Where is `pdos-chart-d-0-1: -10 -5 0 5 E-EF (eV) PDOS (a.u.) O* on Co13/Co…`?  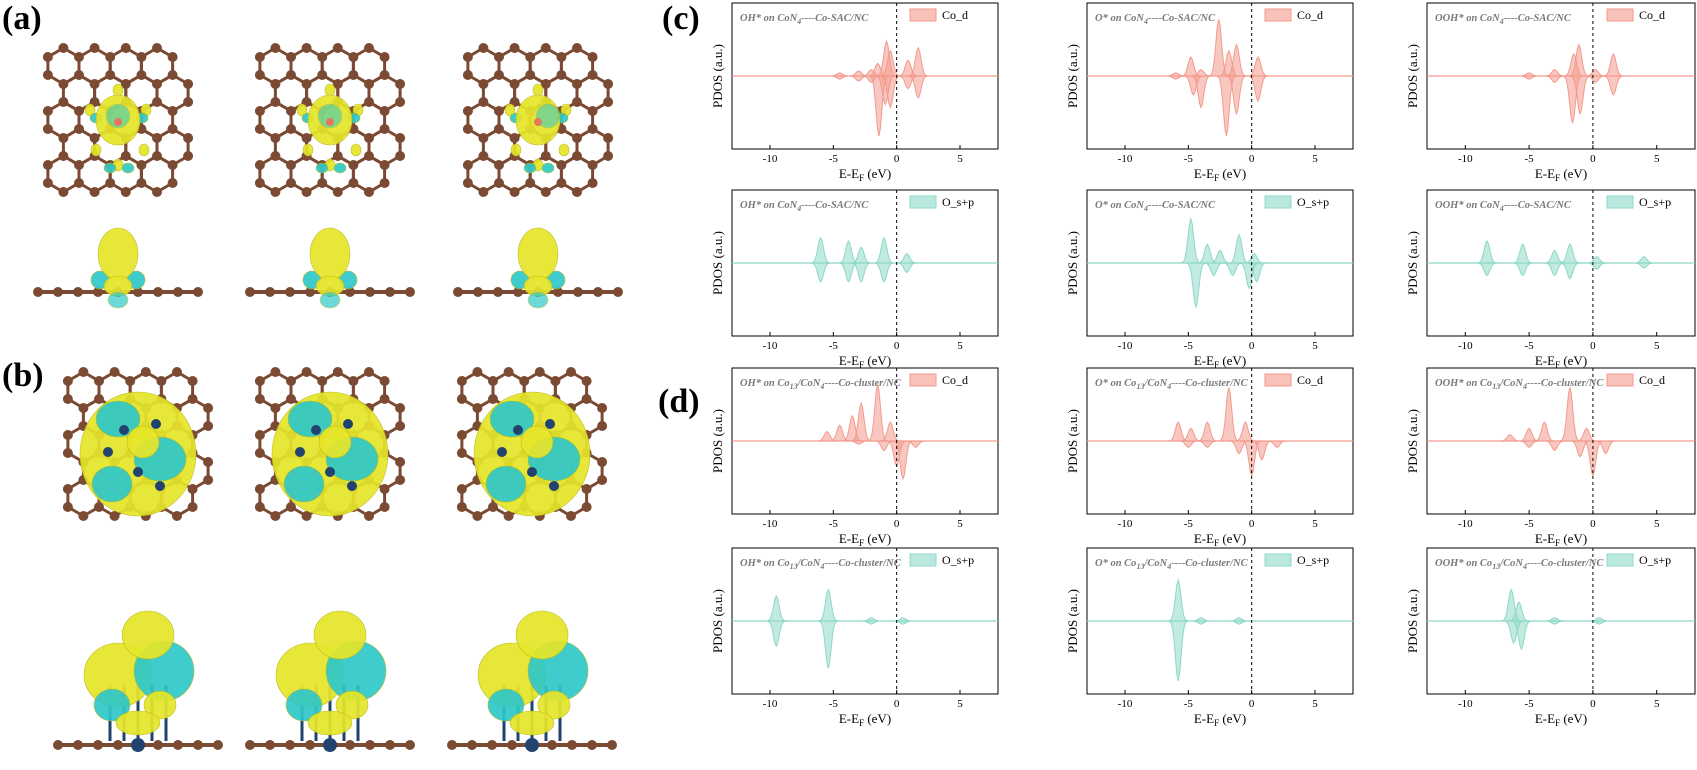 pdos-chart-d-0-1: -10 -5 0 5 E-EF (eV) PDOS (a.u.) O* on Co13/Co… is located at coordinates (1209, 457).